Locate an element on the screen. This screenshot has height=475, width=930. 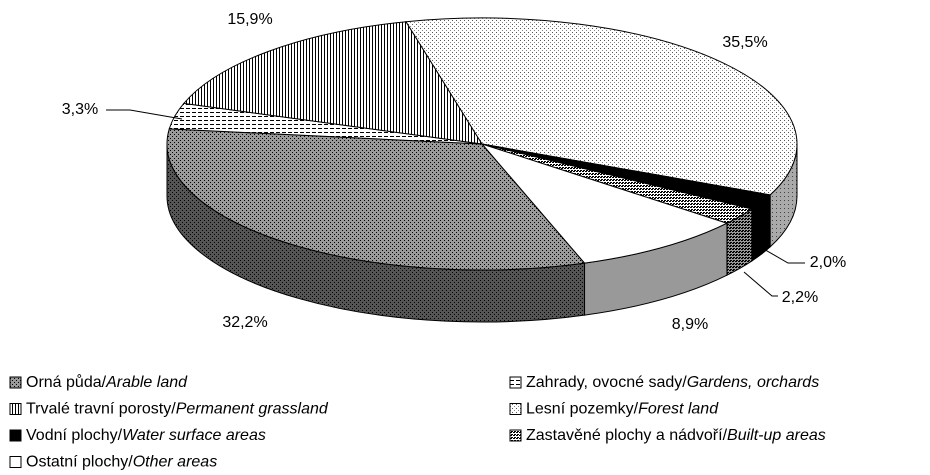
data-label: 32,2% is located at coordinates (244, 322).